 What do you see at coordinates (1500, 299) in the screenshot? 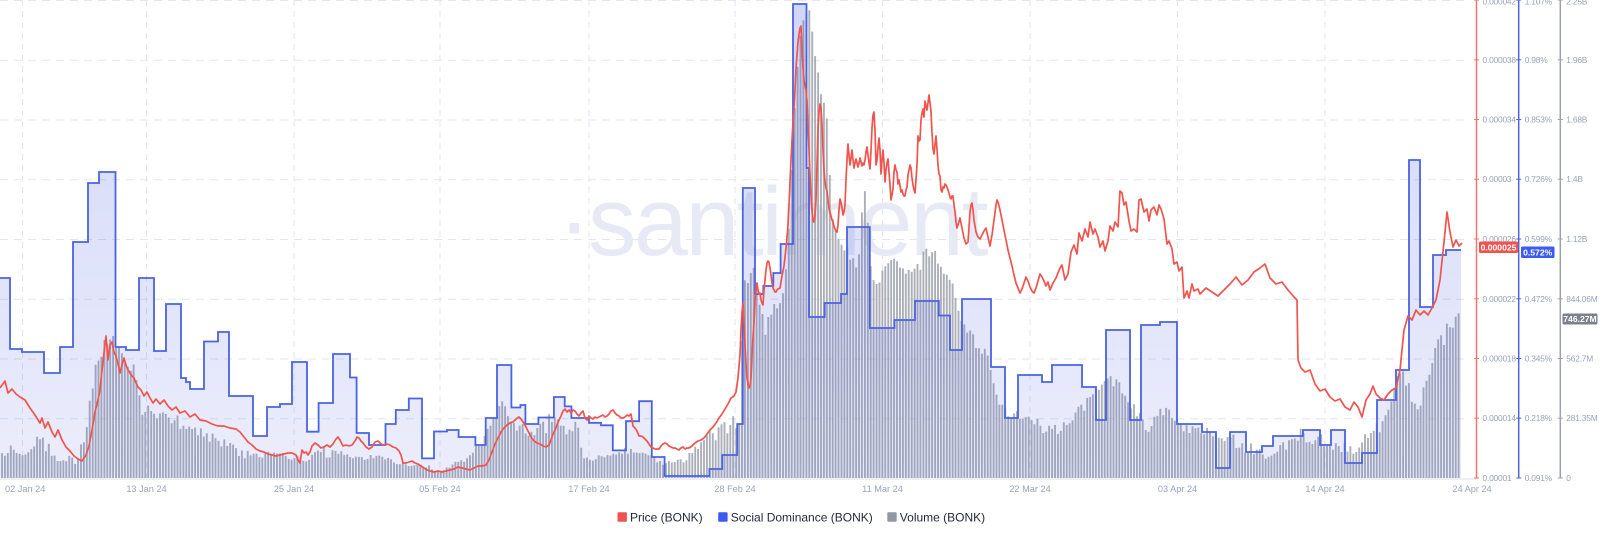
I see `svg-text: 0.000022` at bounding box center [1500, 299].